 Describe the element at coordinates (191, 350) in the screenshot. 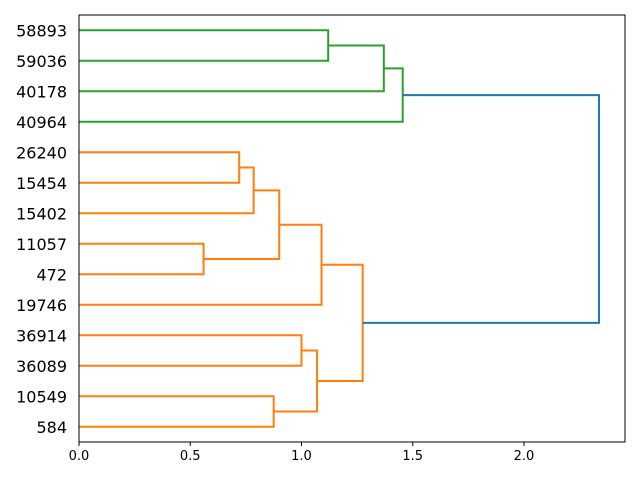

I see `dendrogram-link-M5` at that location.